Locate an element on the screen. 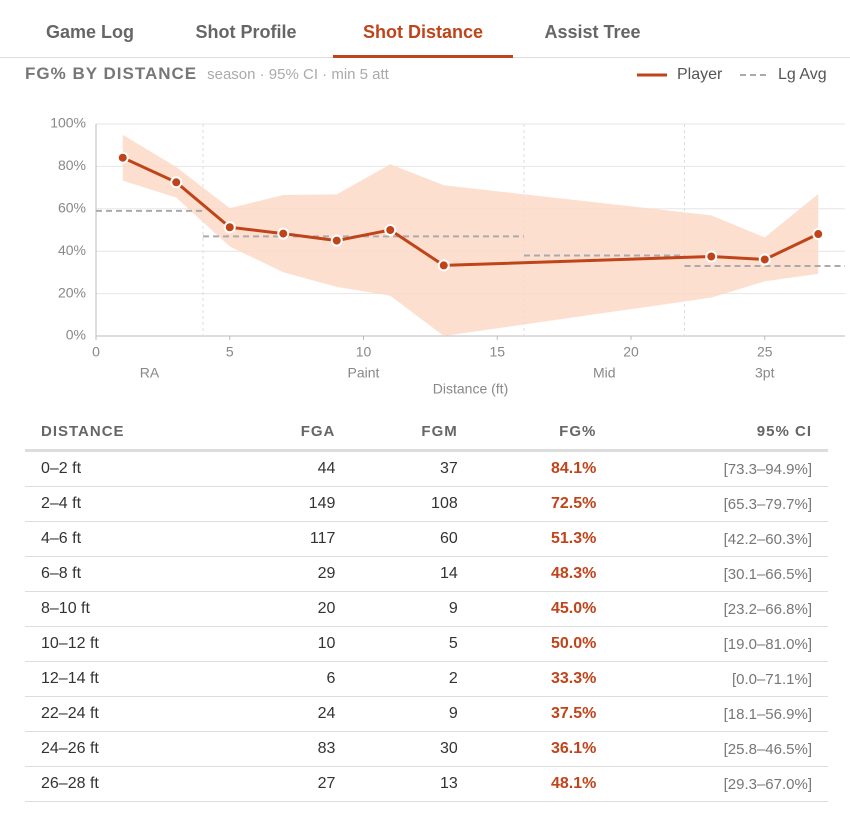 The image size is (850, 822). table-cell: 84.1% is located at coordinates (543, 468).